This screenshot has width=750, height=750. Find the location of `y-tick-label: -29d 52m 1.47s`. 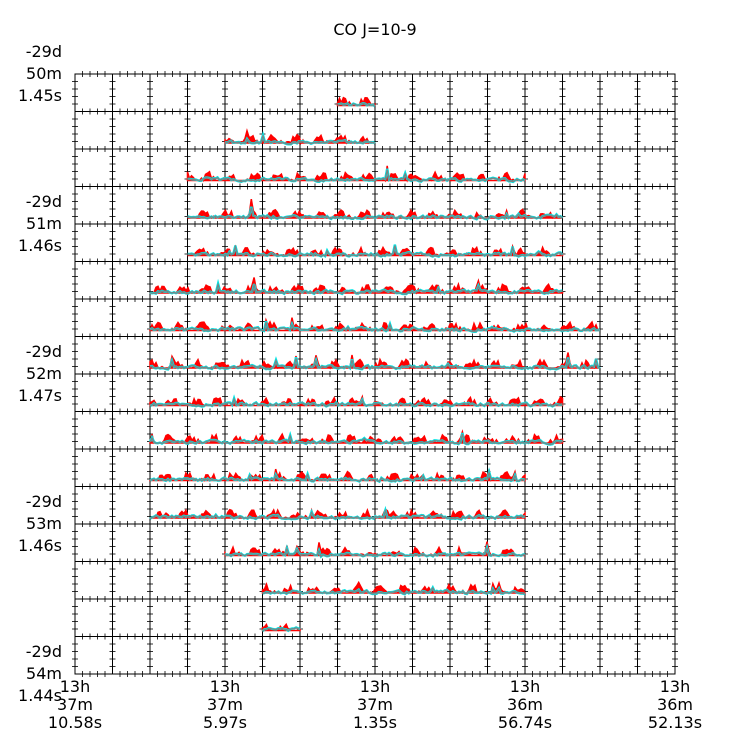

y-tick-label: -29d 52m 1.47s is located at coordinates (31, 374).